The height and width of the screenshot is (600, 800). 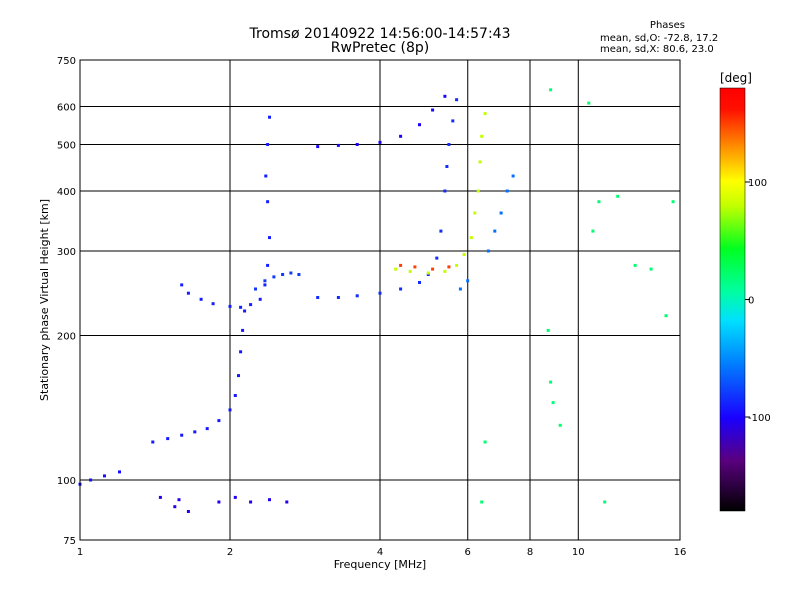 What do you see at coordinates (380, 564) in the screenshot?
I see `x-axis-label: Frequency [MHz]` at bounding box center [380, 564].